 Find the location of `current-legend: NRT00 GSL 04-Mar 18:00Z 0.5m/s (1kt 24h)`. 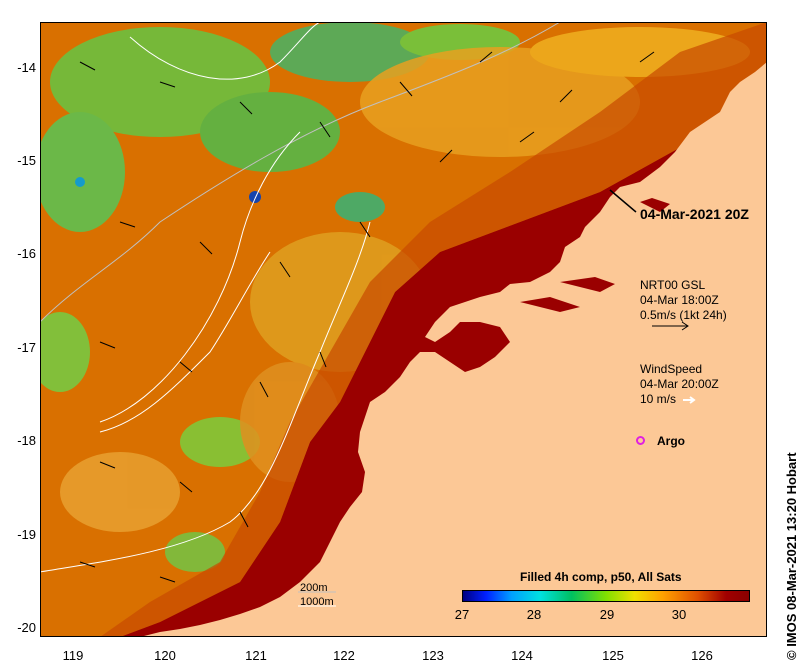

current-legend: NRT00 GSL 04-Mar 18:00Z 0.5m/s (1kt 24h) is located at coordinates (683, 300).